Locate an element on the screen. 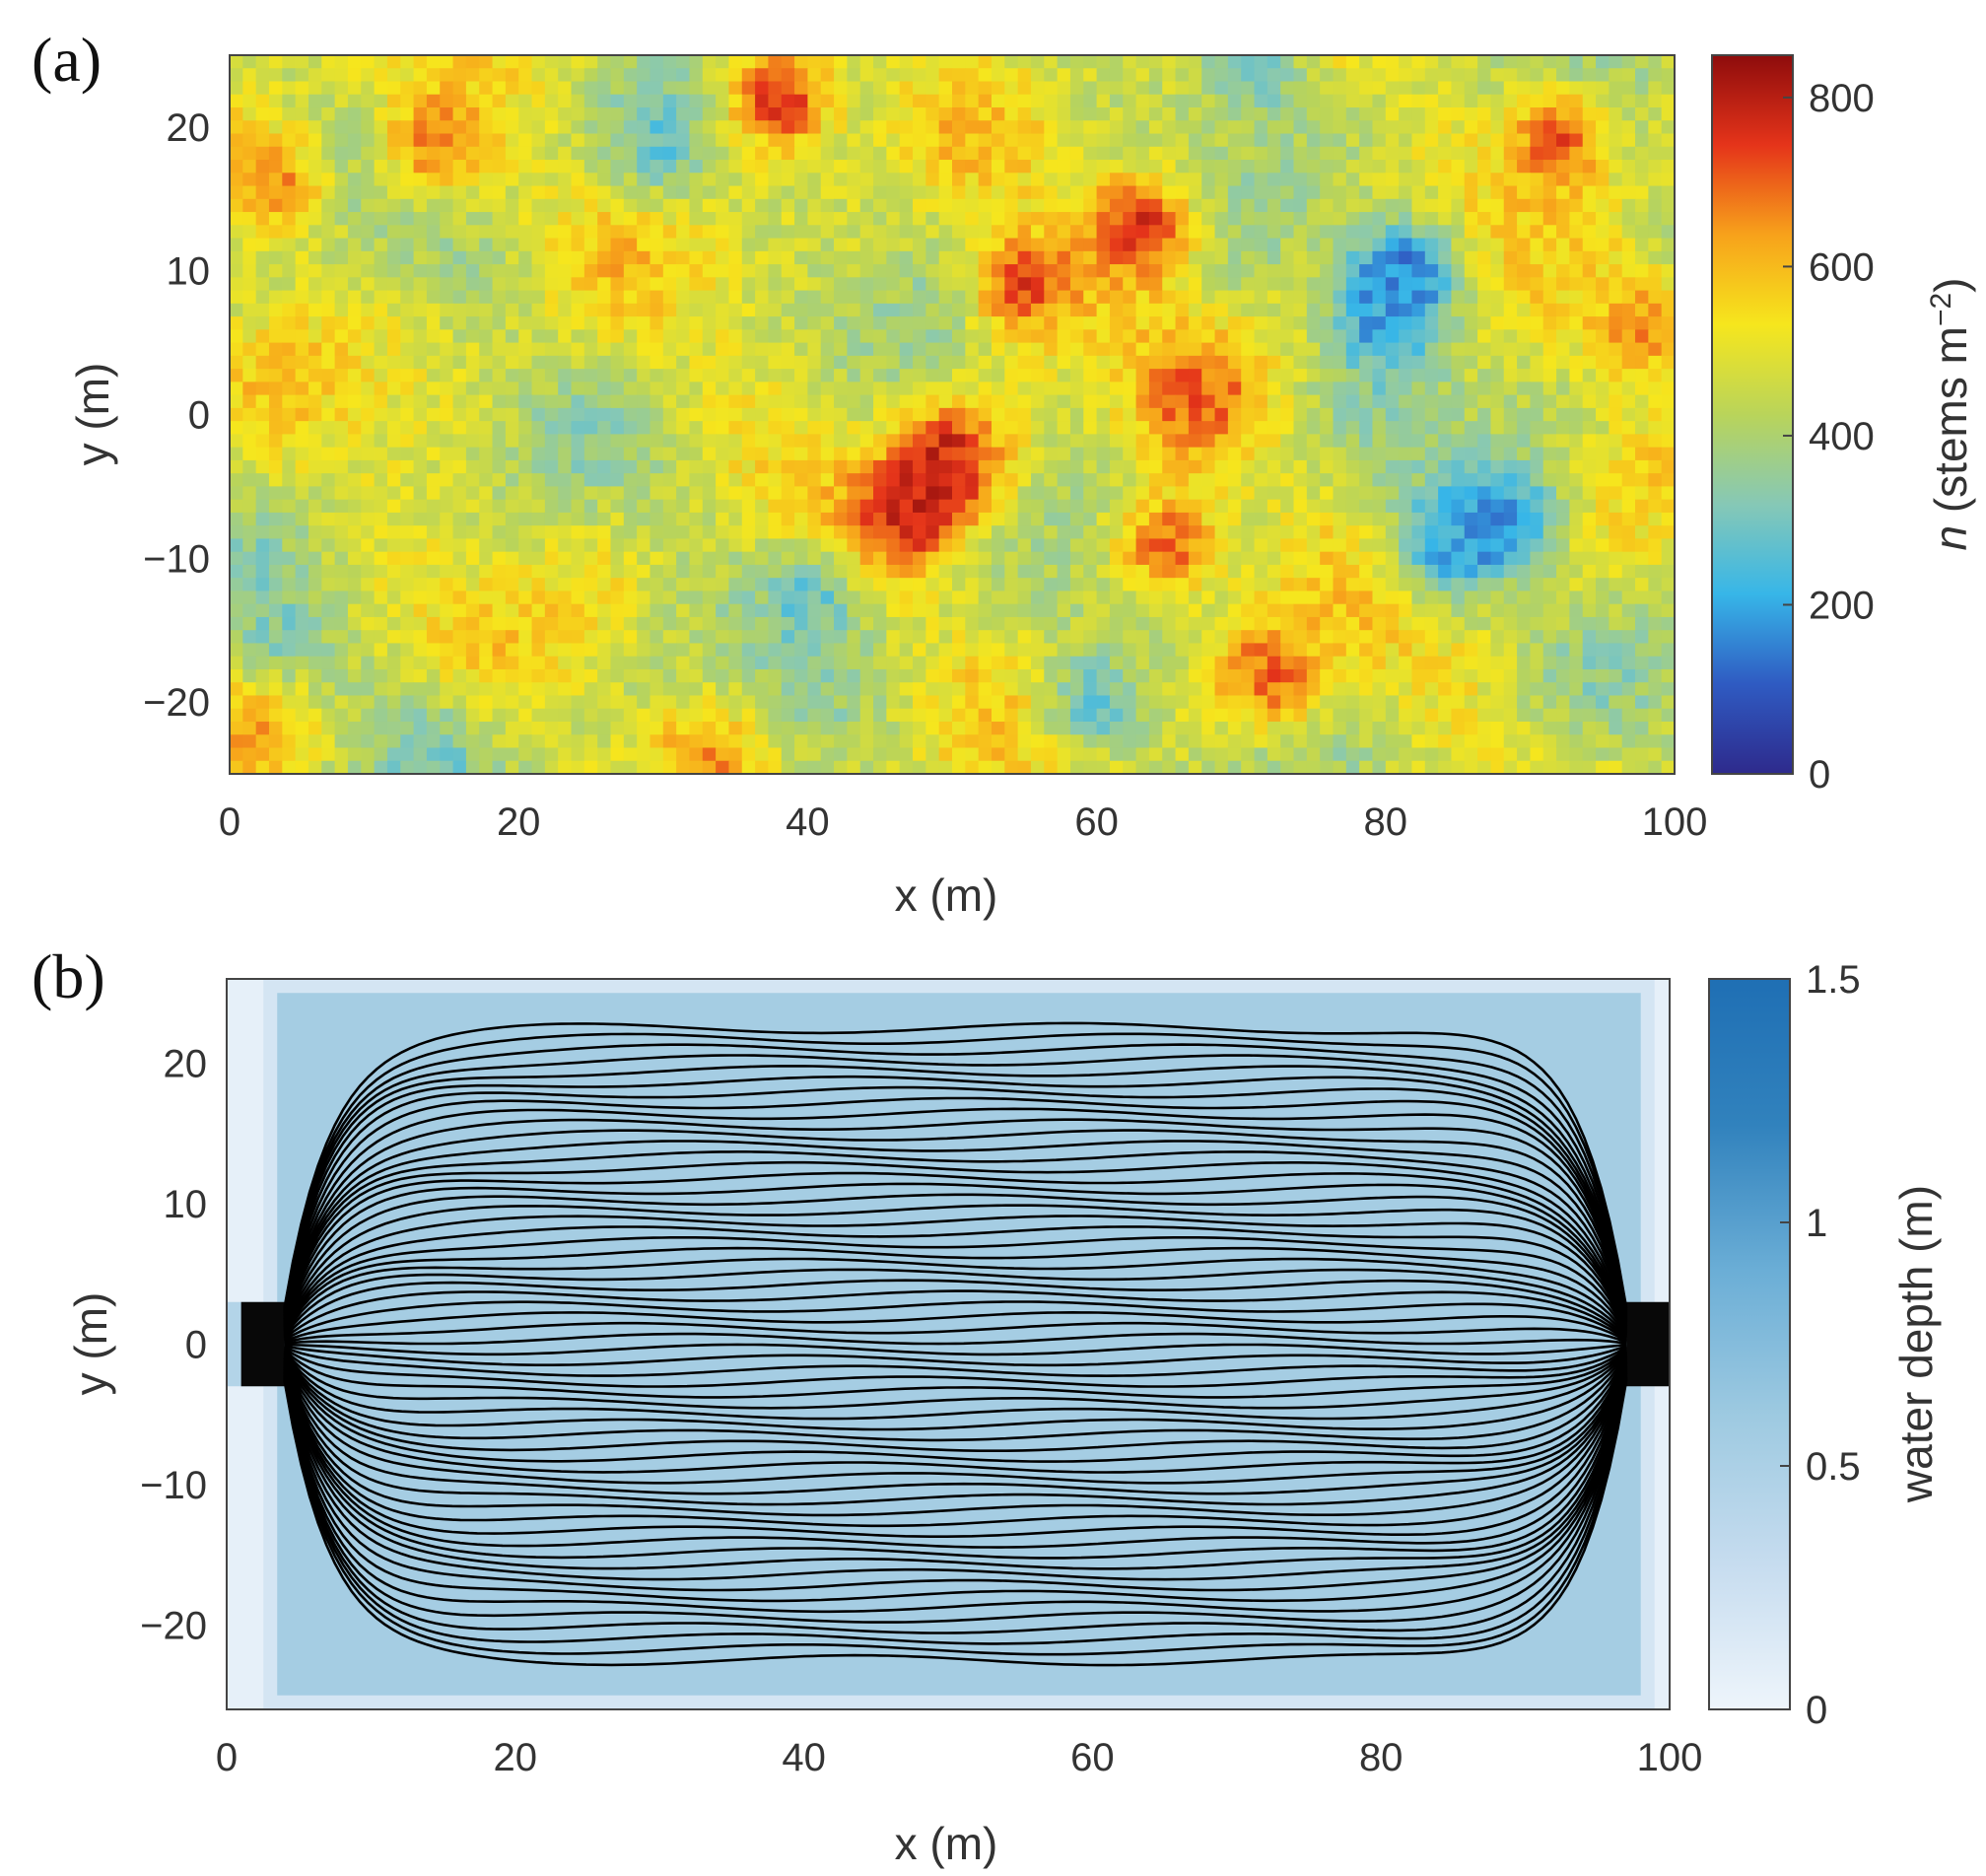 The image size is (1986, 1876). panel-a-label: (a) is located at coordinates (67, 60).